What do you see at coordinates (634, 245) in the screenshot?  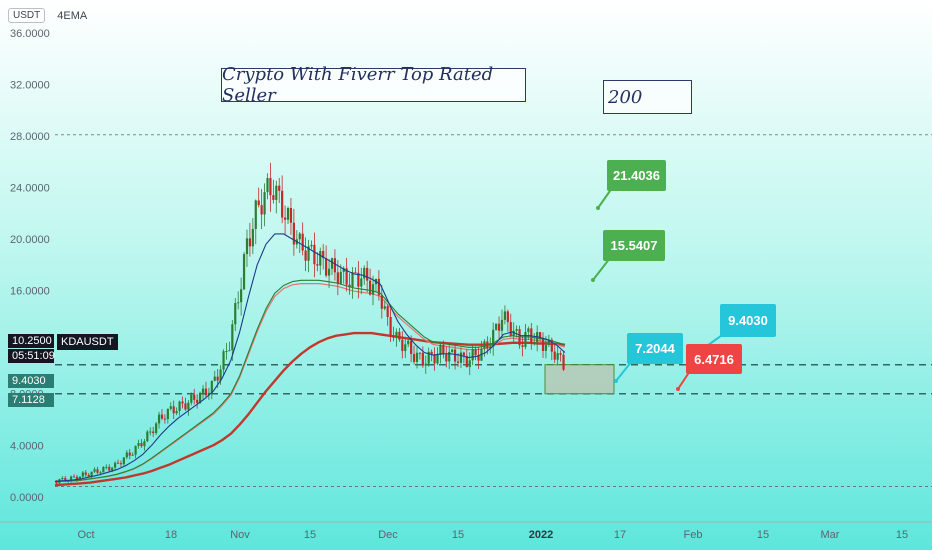 I see `callout-15-5407: 15.5407` at bounding box center [634, 245].